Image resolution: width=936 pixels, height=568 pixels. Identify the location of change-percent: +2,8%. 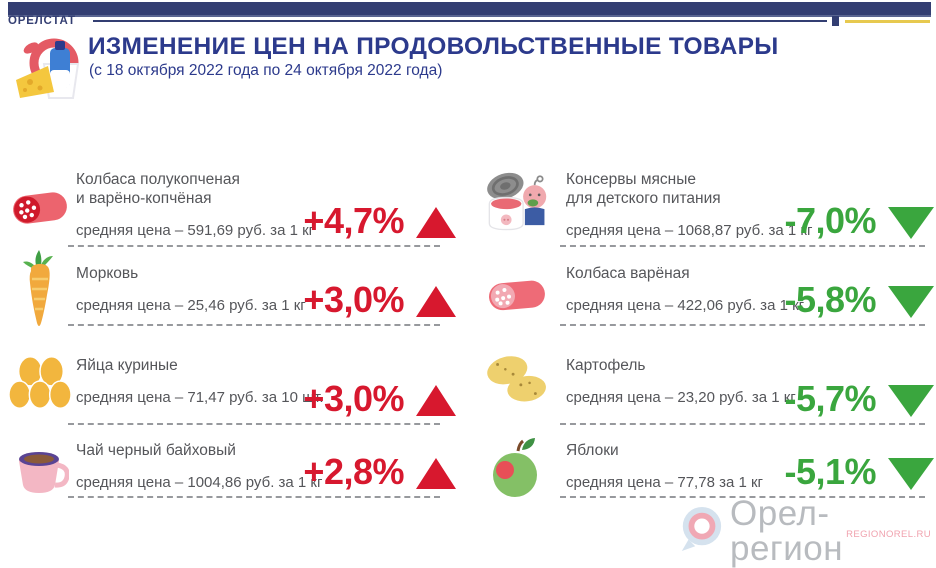
(353, 471).